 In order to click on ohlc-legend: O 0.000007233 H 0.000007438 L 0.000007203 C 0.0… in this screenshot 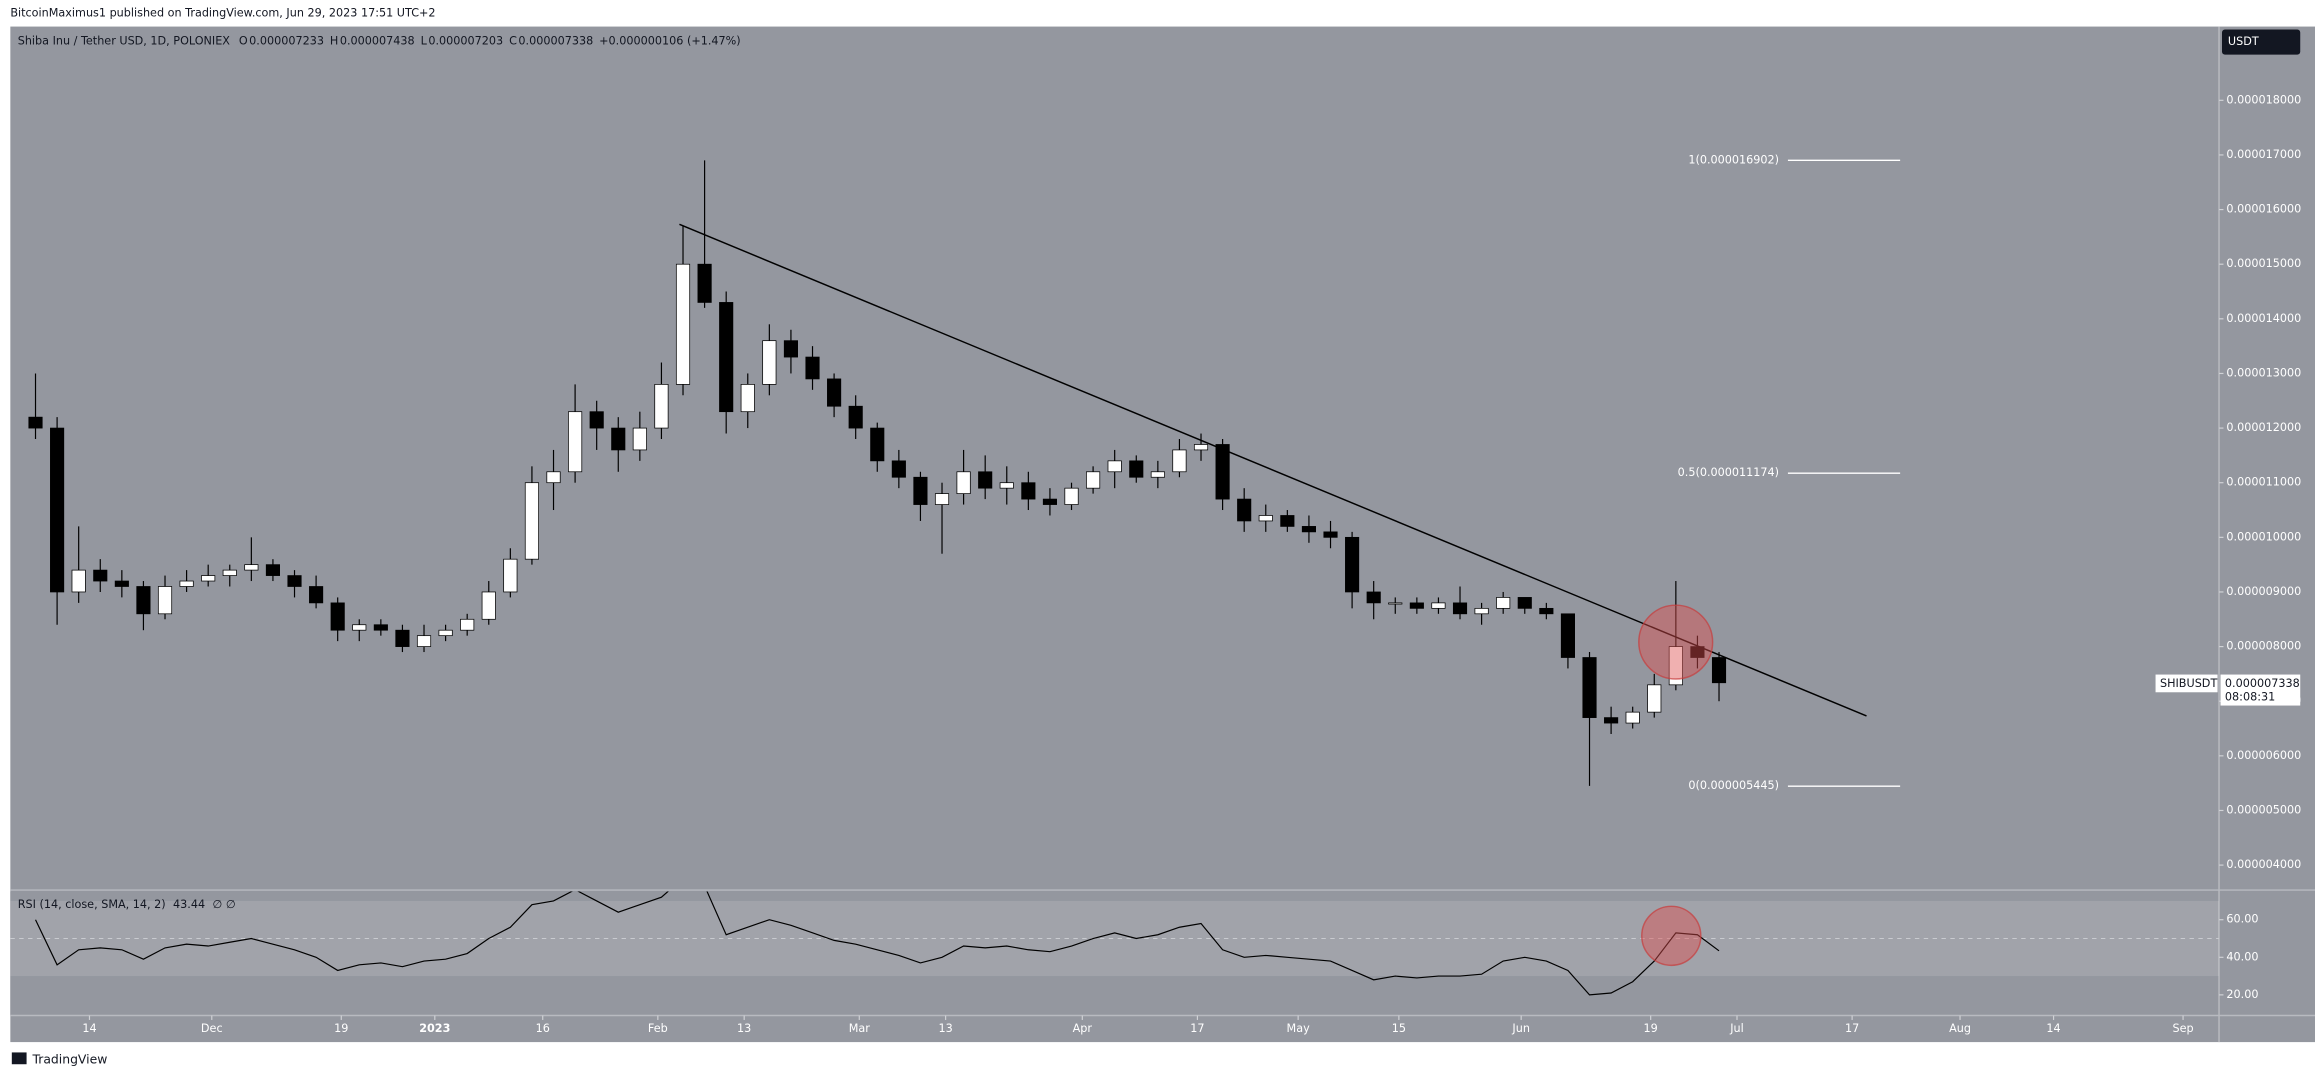, I will do `click(490, 40)`.